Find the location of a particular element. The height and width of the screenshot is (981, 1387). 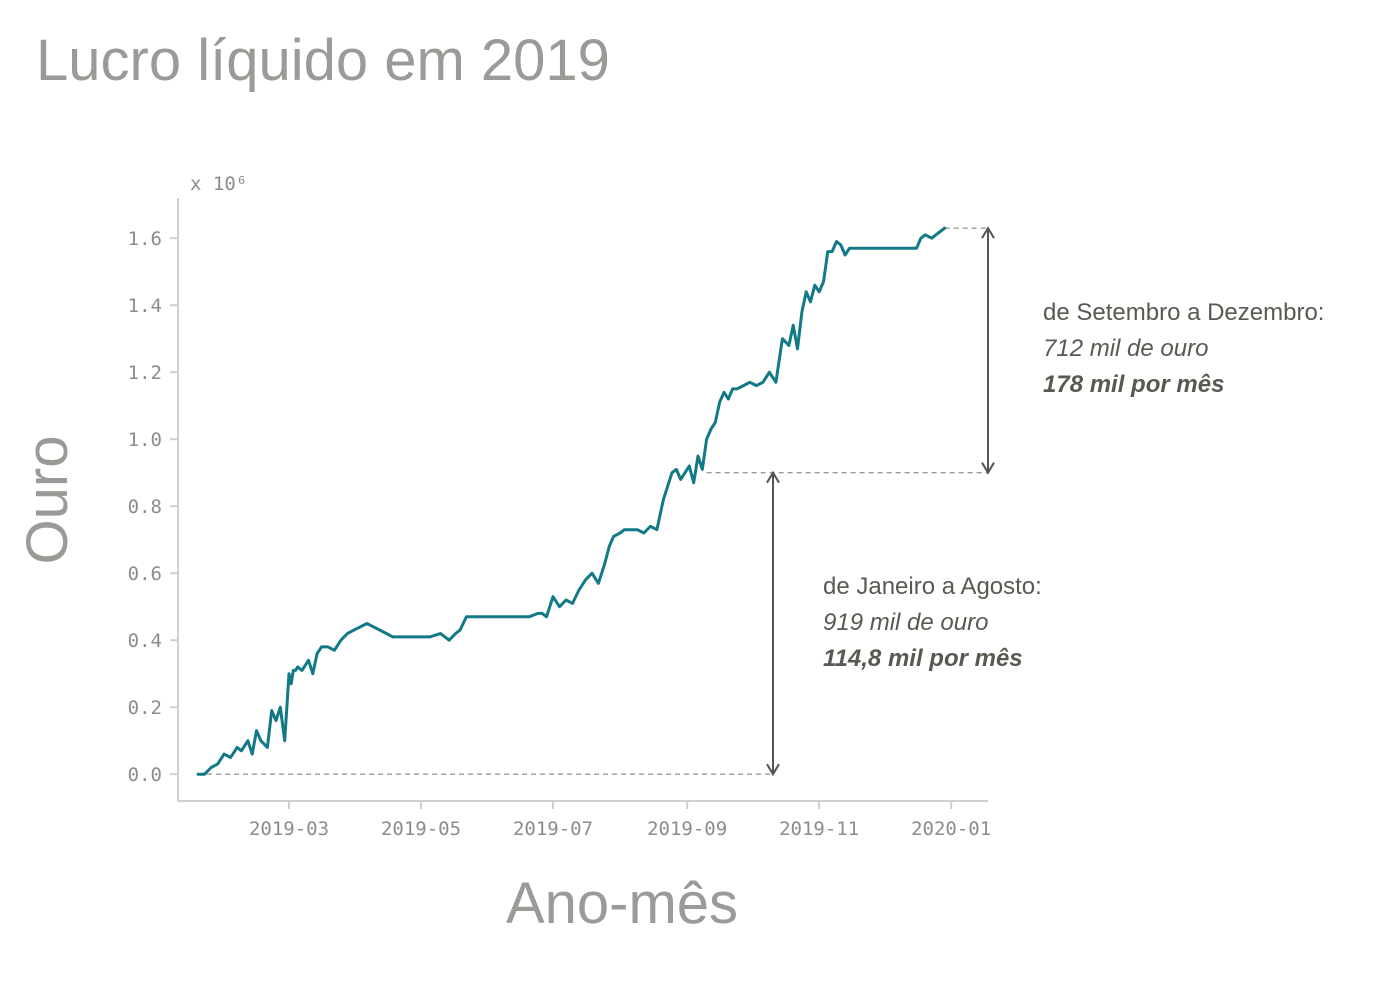

chart-title: Lucro líquido em 2019 is located at coordinates (323, 60).